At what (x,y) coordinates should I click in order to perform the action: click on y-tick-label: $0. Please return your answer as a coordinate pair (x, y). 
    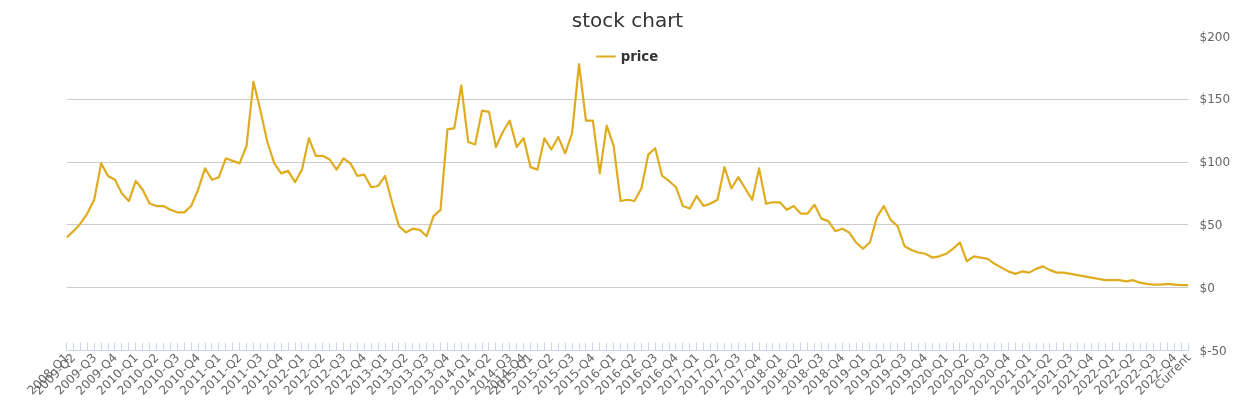
    Looking at the image, I should click on (1207, 287).